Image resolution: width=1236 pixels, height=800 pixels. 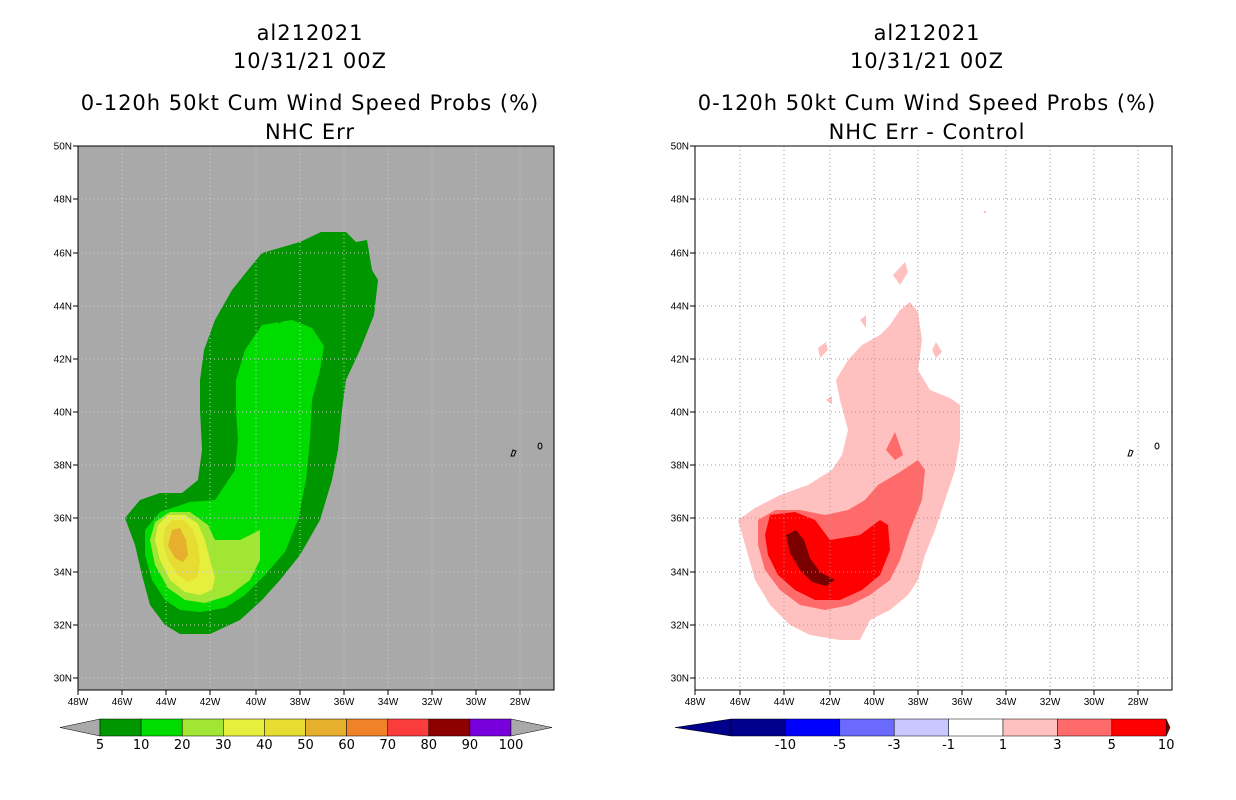 I want to click on colorbar-label: 3, so click(x=1057, y=745).